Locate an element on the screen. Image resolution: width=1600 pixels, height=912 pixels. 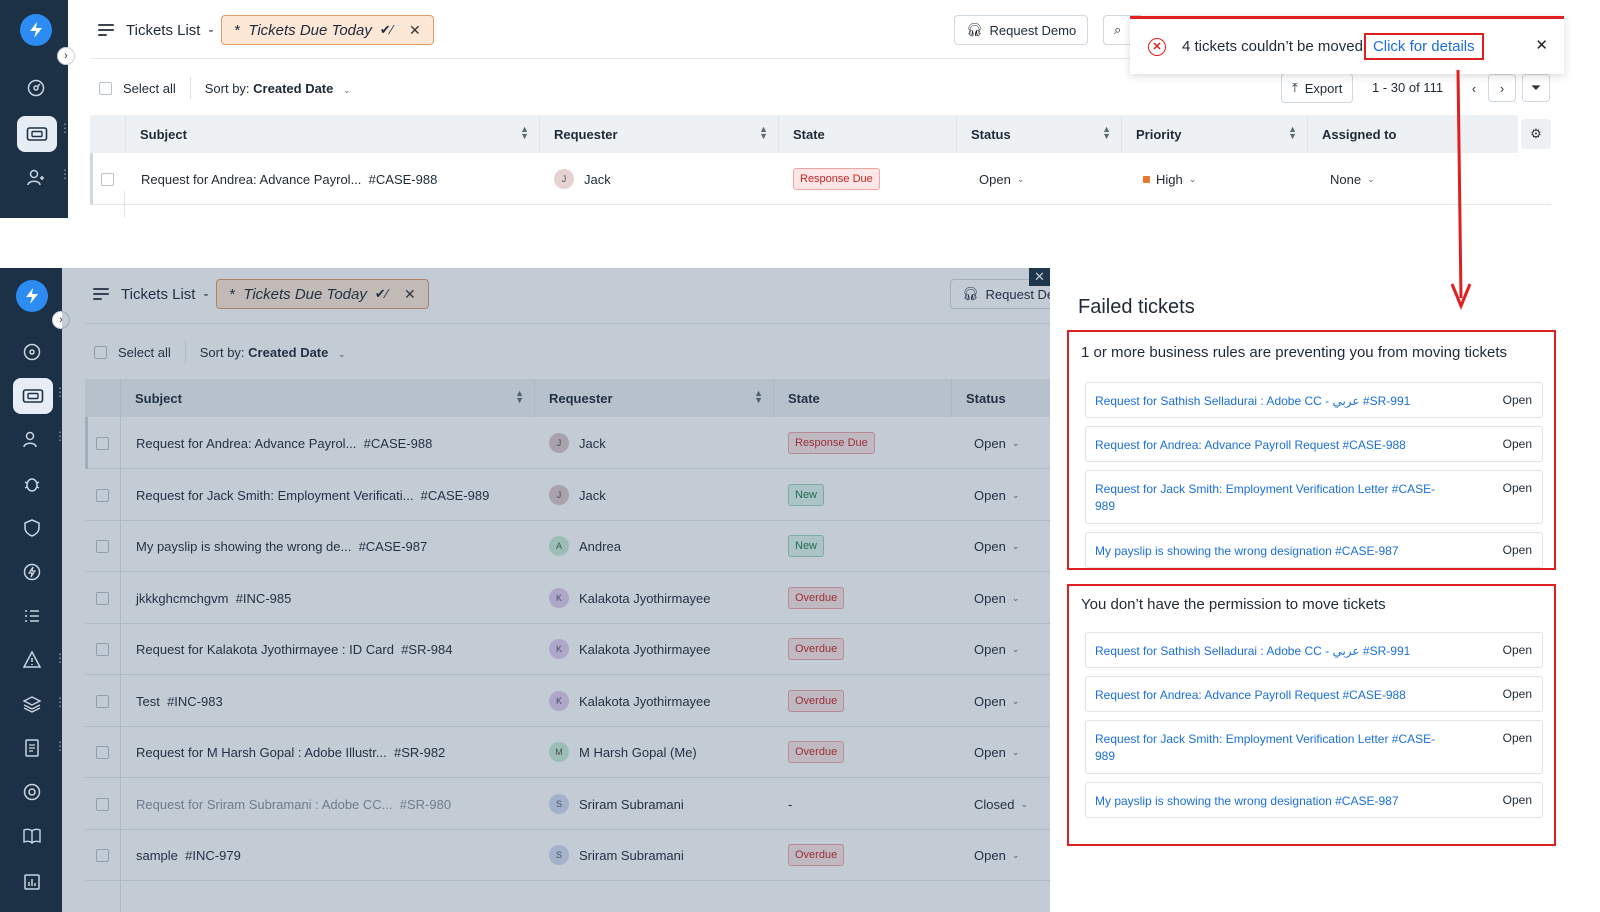
toast-close-icon: ✕ is located at coordinates (1541, 45).